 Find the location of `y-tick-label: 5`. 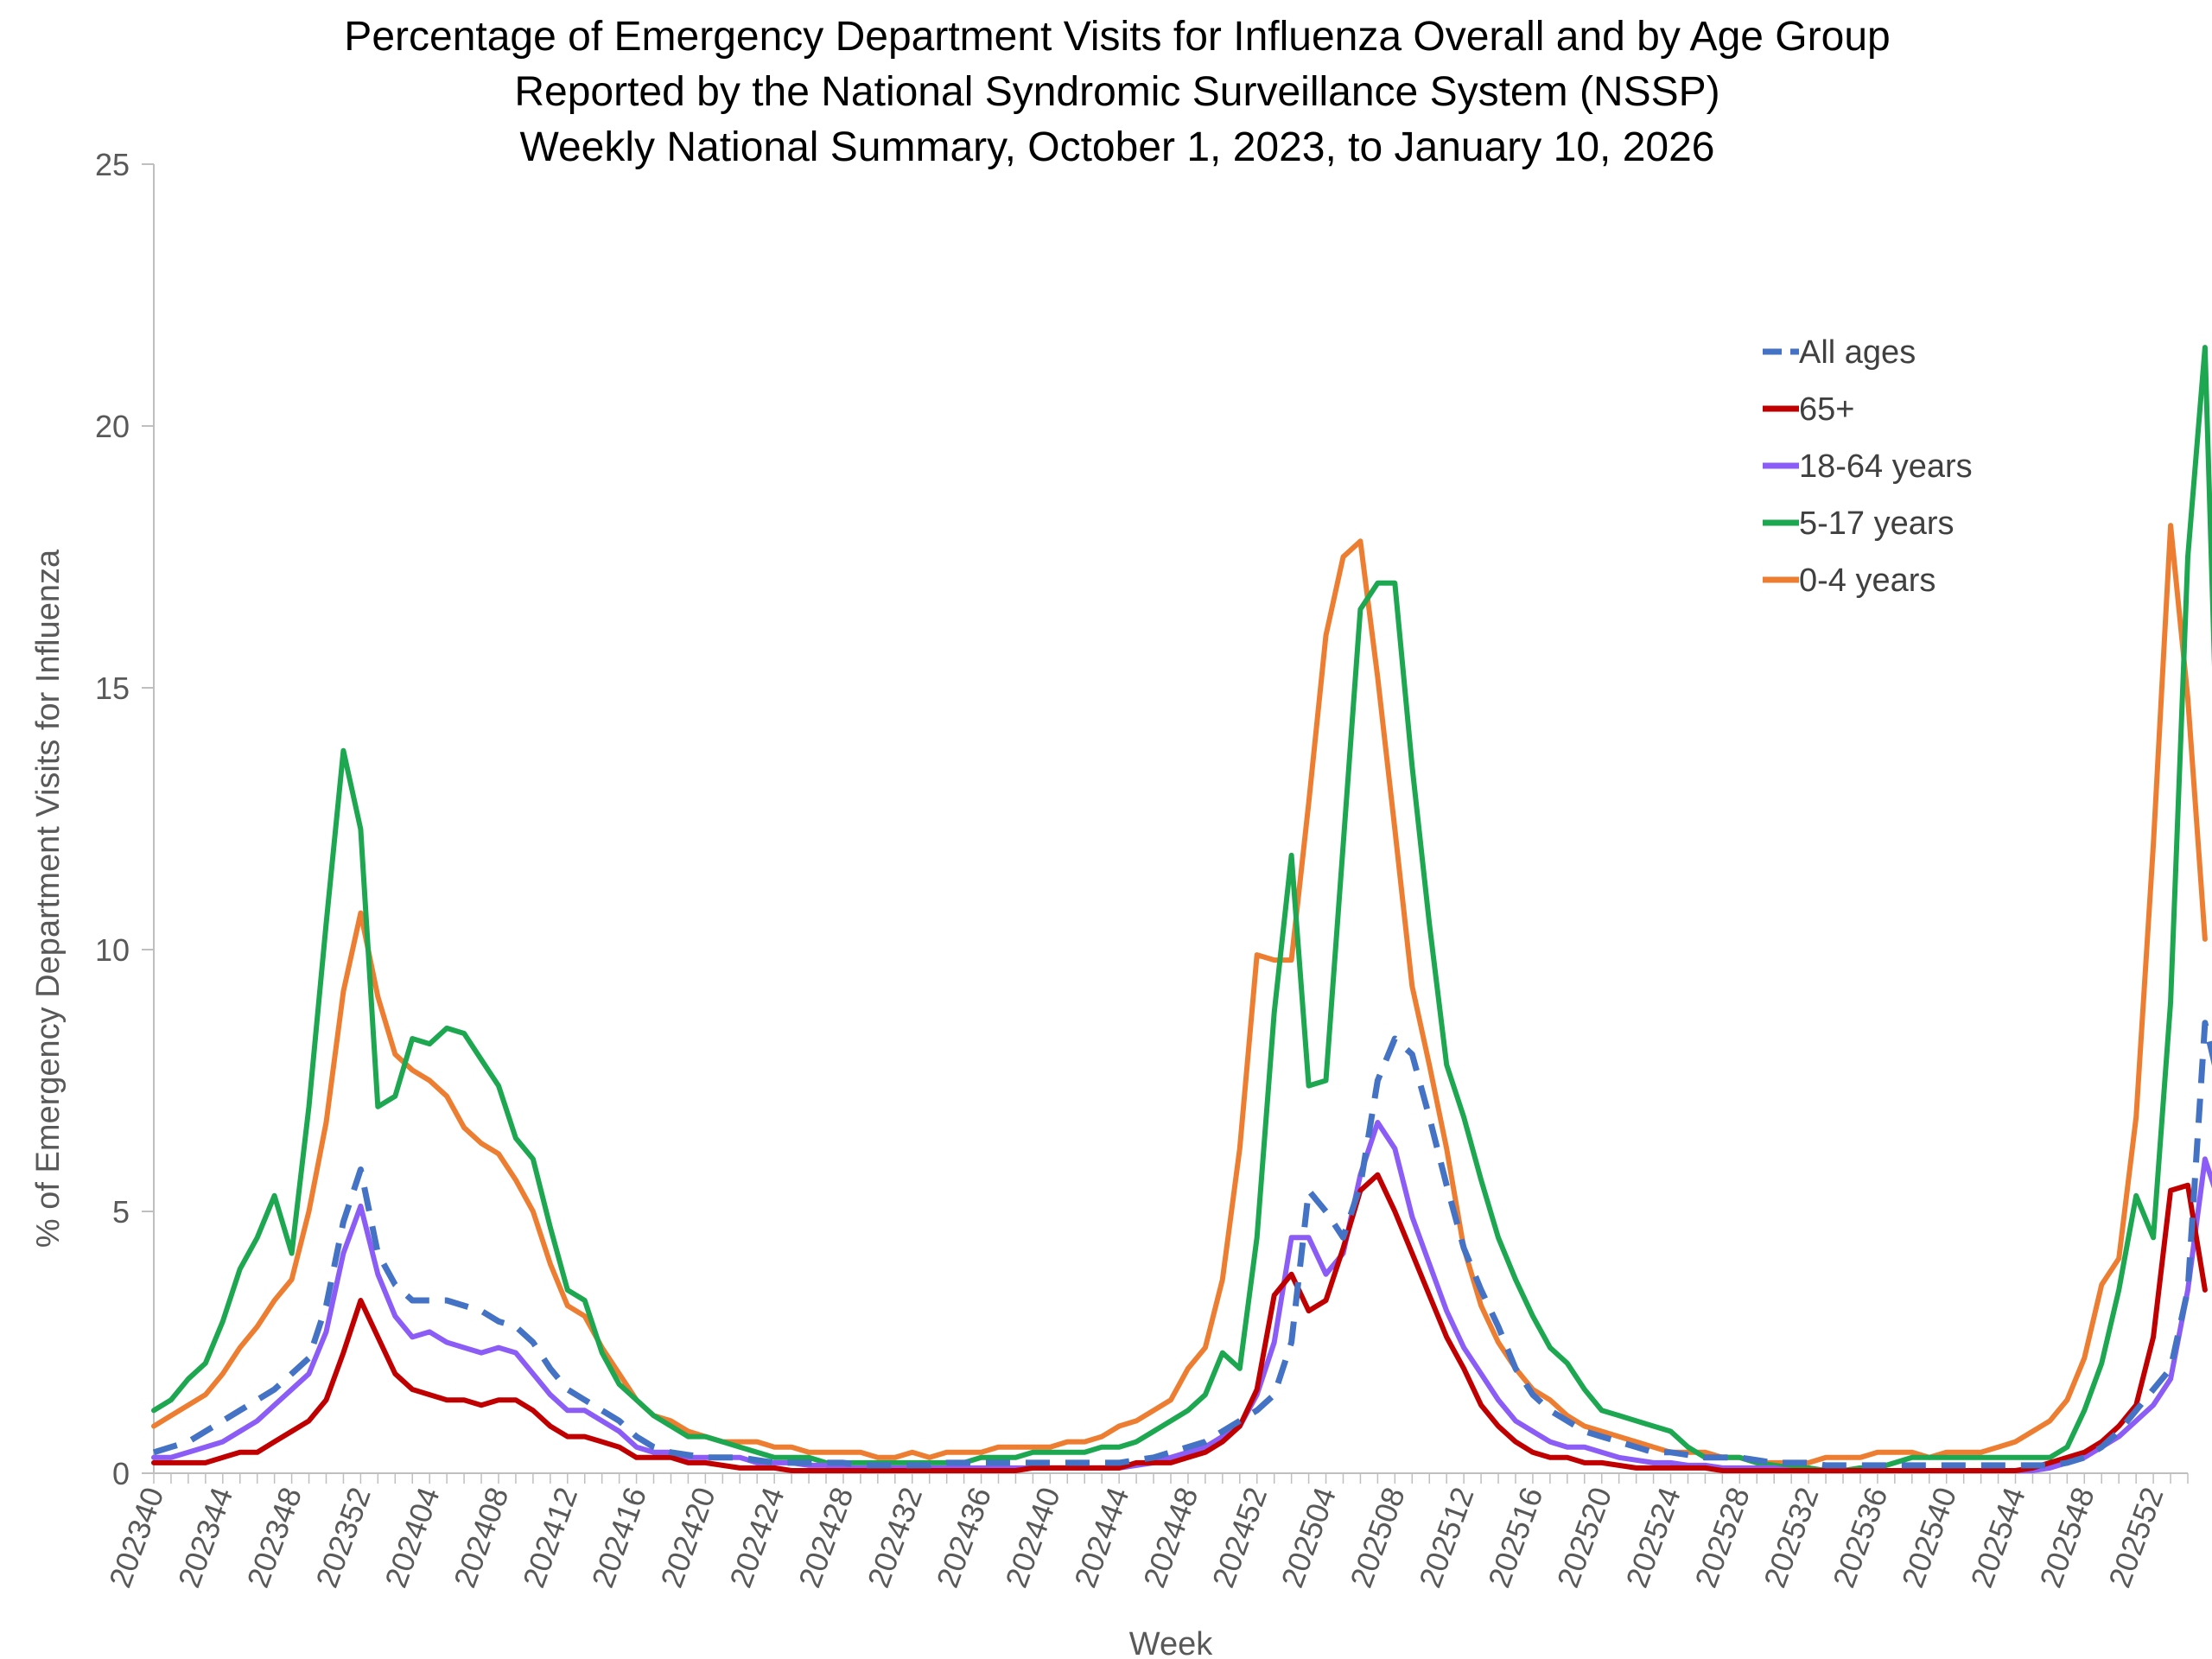

y-tick-label: 5 is located at coordinates (121, 1212).